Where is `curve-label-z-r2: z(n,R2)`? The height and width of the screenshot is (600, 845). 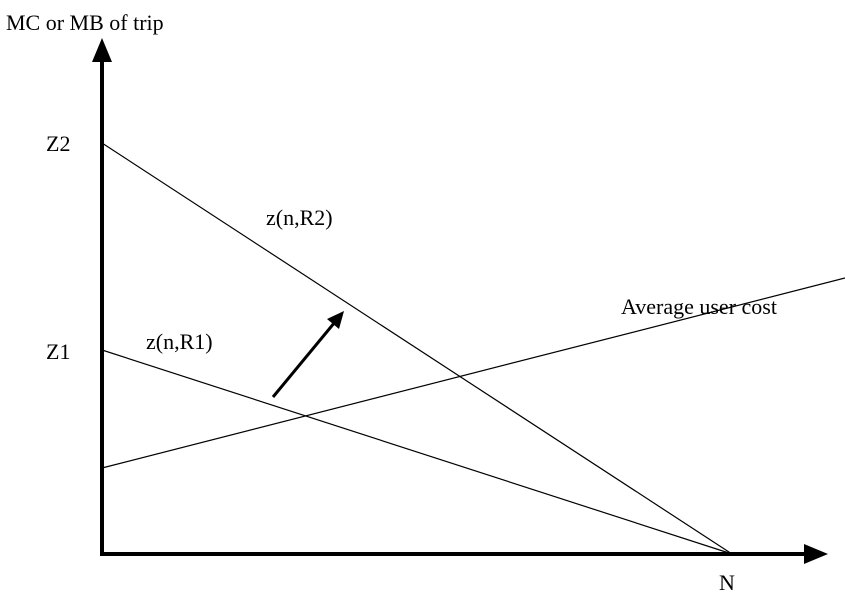 curve-label-z-r2: z(n,R2) is located at coordinates (299, 217).